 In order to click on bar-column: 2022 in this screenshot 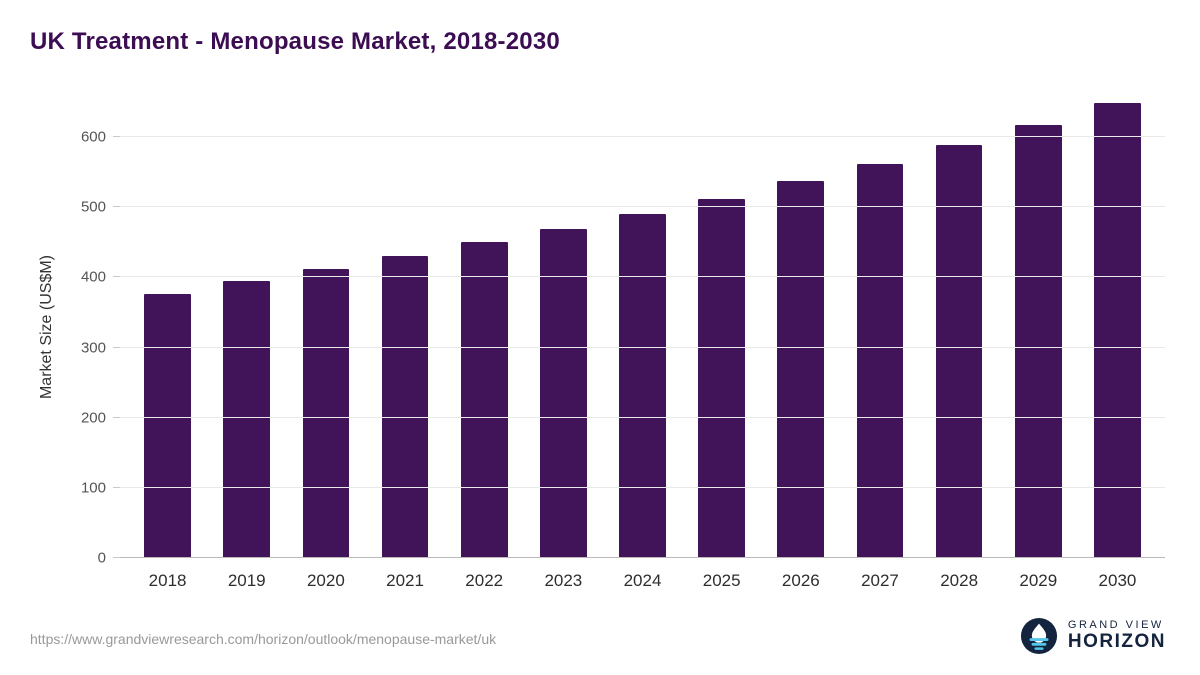, I will do `click(484, 342)`.